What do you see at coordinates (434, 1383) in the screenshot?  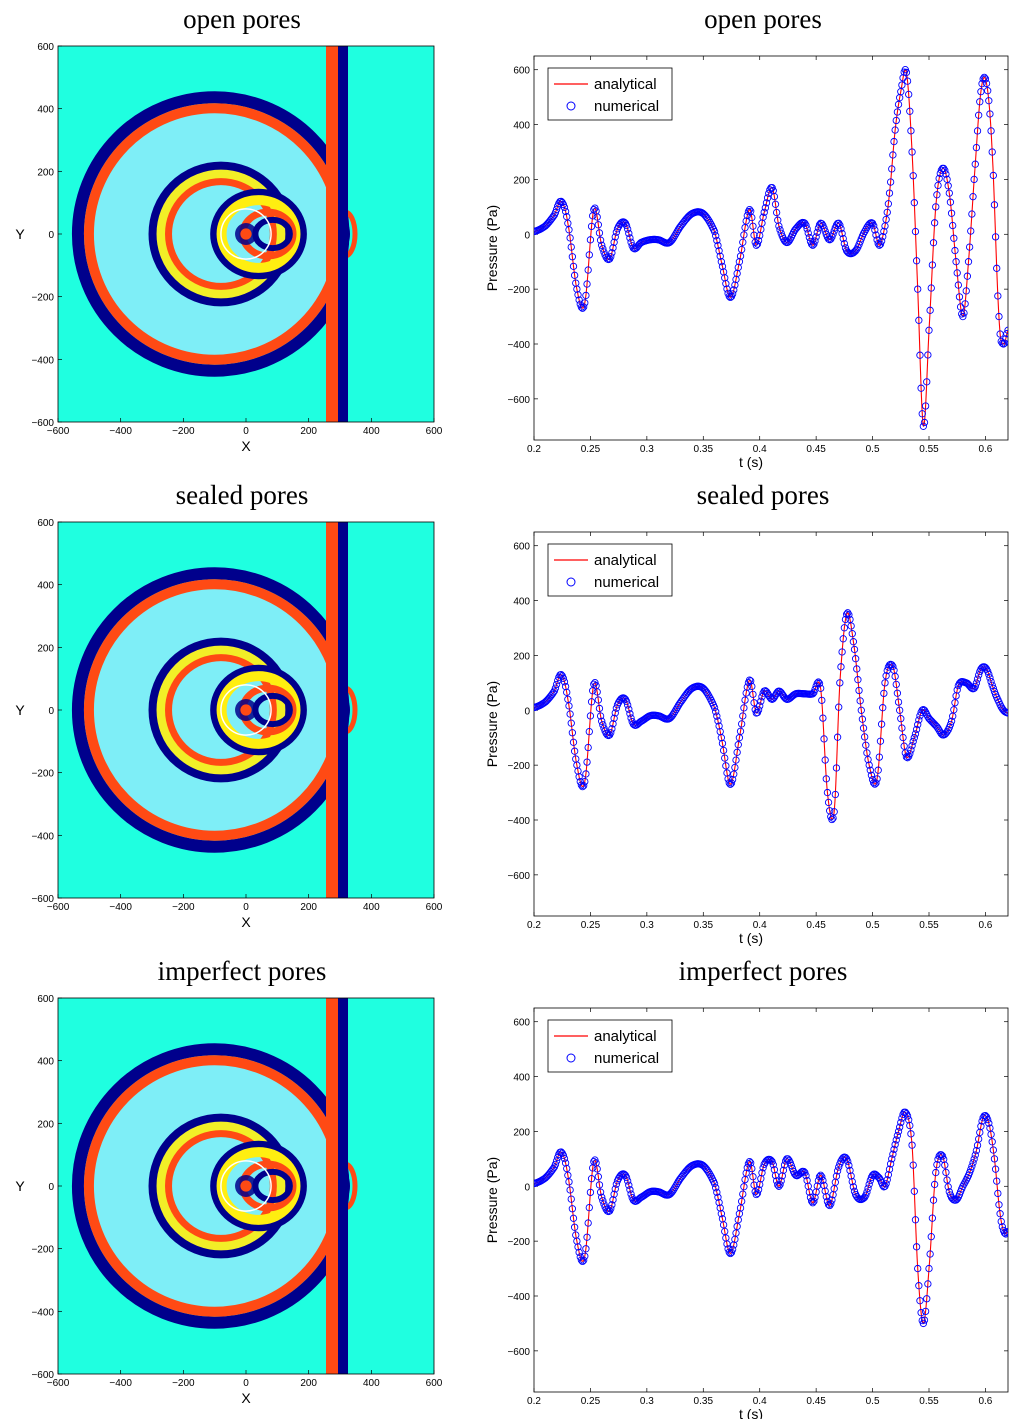 I see `x-tick-label: 600` at bounding box center [434, 1383].